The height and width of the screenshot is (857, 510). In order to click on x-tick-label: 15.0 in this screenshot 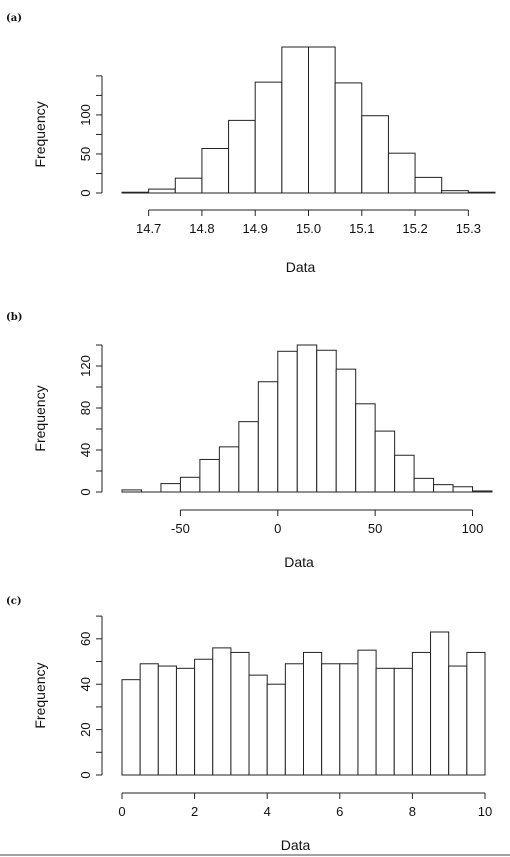, I will do `click(308, 228)`.